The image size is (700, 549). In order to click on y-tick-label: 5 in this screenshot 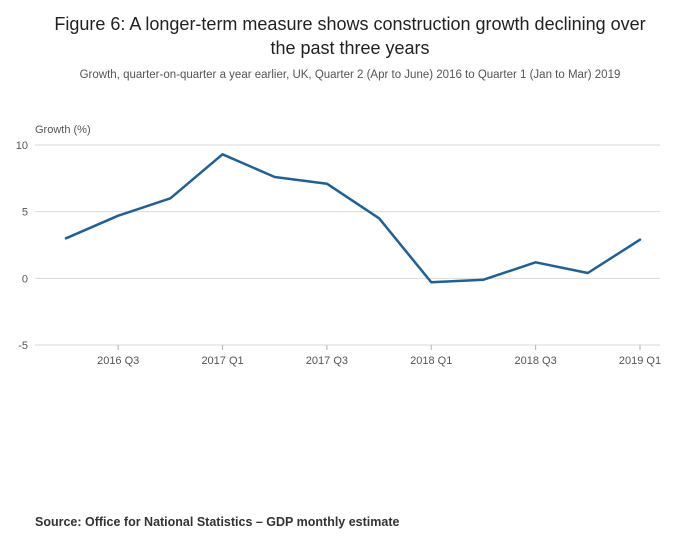, I will do `click(25, 212)`.